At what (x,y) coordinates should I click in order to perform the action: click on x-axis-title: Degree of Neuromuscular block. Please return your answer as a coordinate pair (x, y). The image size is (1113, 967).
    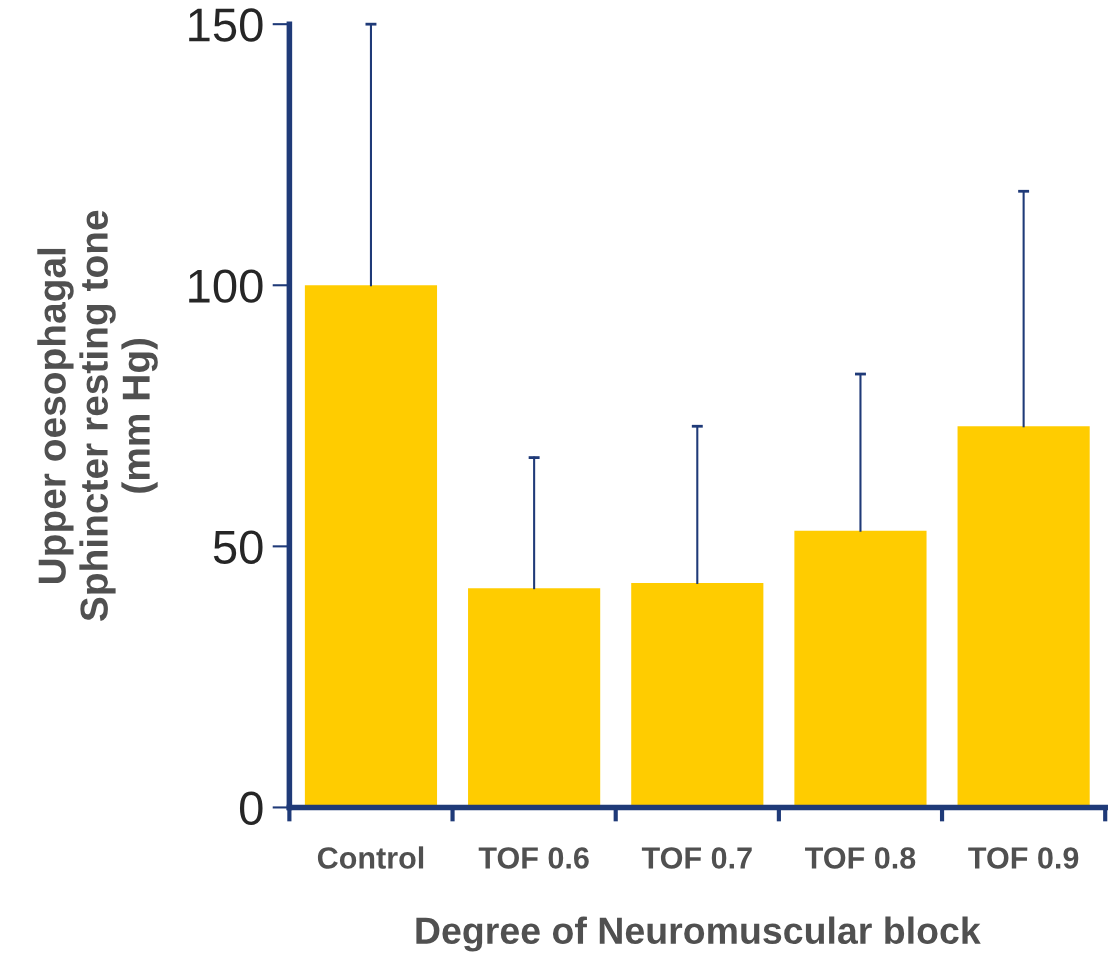
    Looking at the image, I should click on (698, 934).